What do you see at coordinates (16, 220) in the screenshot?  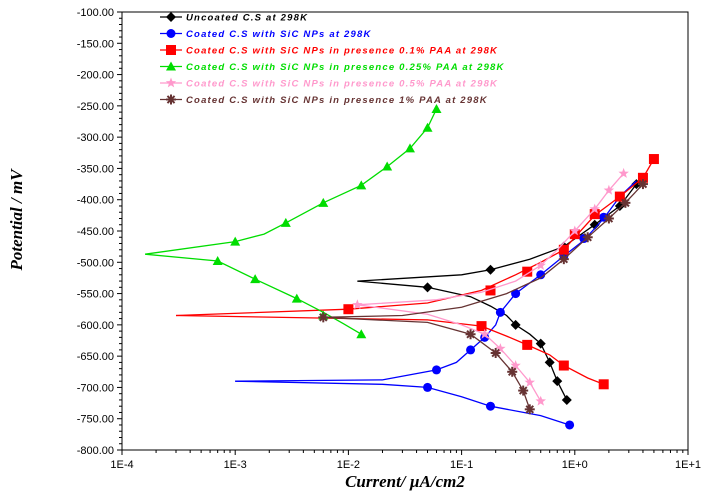 I see `y-axis-title: Potential / mV` at bounding box center [16, 220].